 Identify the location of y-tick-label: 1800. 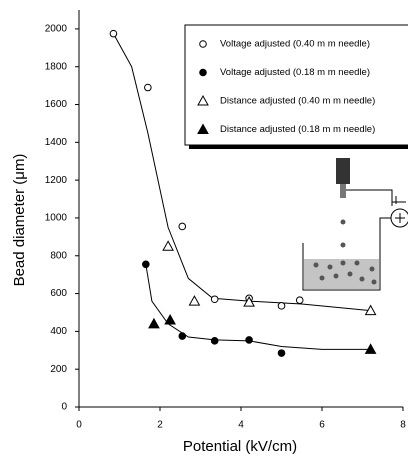
(56, 66).